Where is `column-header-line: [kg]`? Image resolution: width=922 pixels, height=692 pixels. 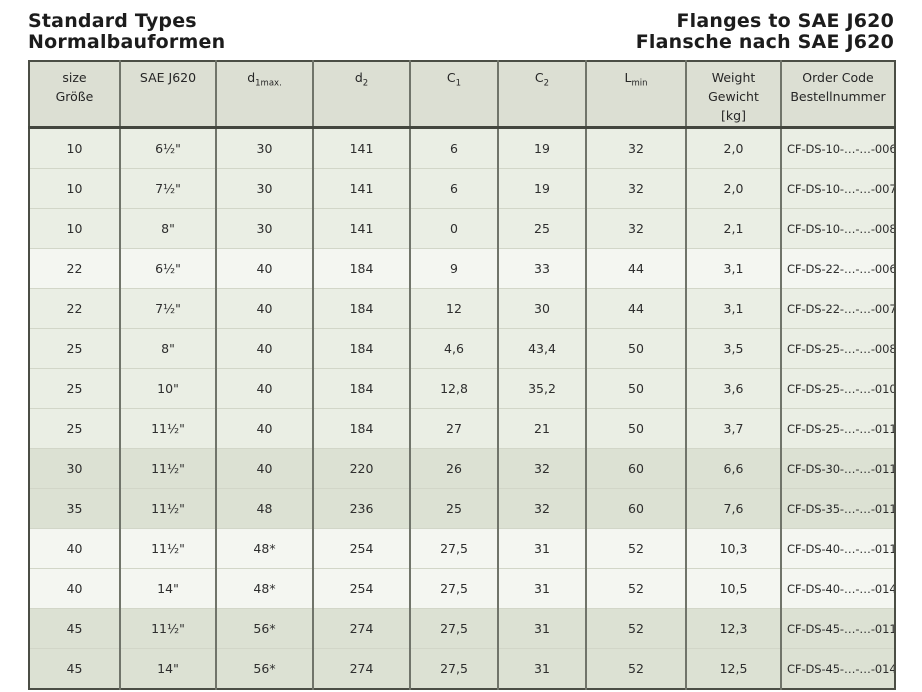 column-header-line: [kg] is located at coordinates (733, 115).